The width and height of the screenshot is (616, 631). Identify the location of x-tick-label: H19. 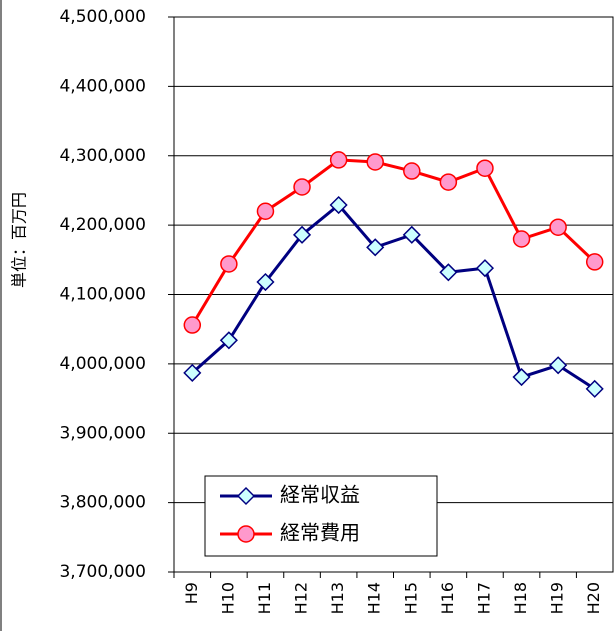
(557, 598).